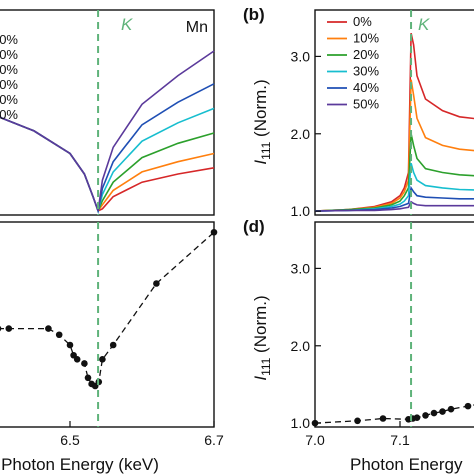  Describe the element at coordinates (9, 84) in the screenshot. I see `panel-a-legend-label: 30%` at that location.